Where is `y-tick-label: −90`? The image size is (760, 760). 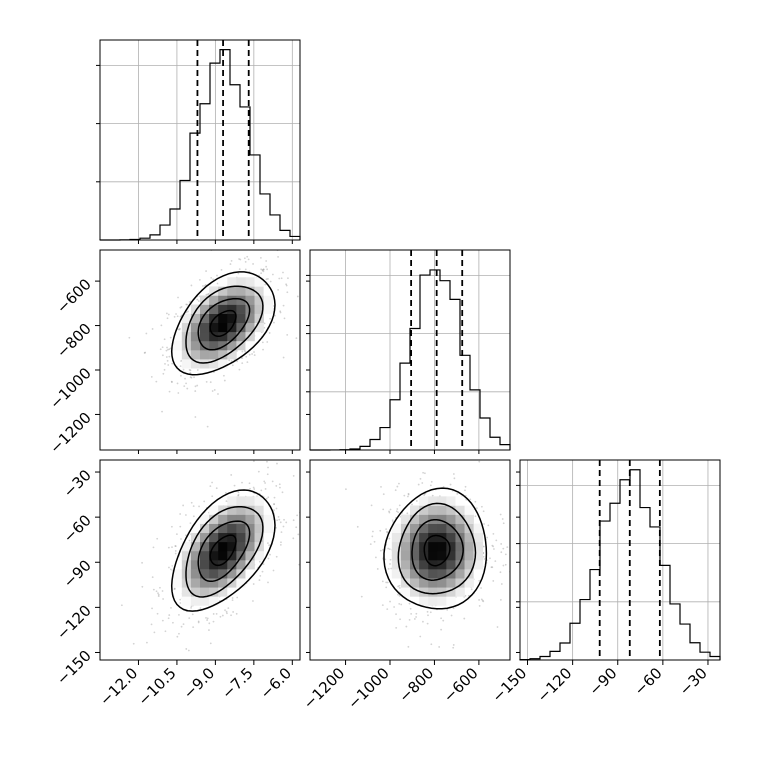 y-tick-label: −90 is located at coordinates (77, 573).